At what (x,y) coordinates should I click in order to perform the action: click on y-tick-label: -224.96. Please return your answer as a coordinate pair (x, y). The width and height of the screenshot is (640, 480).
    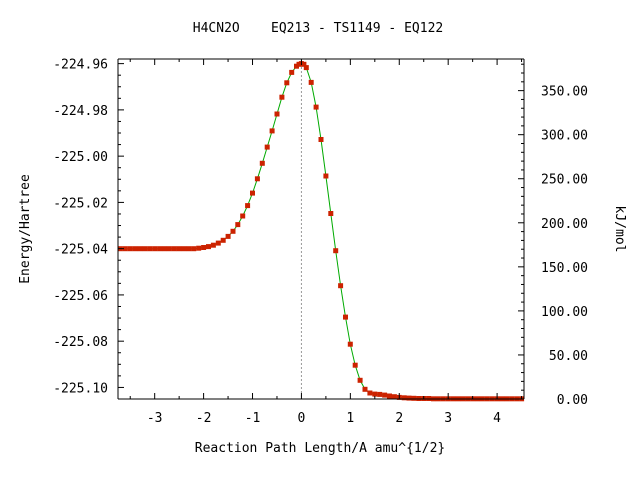
    Looking at the image, I should click on (80, 65).